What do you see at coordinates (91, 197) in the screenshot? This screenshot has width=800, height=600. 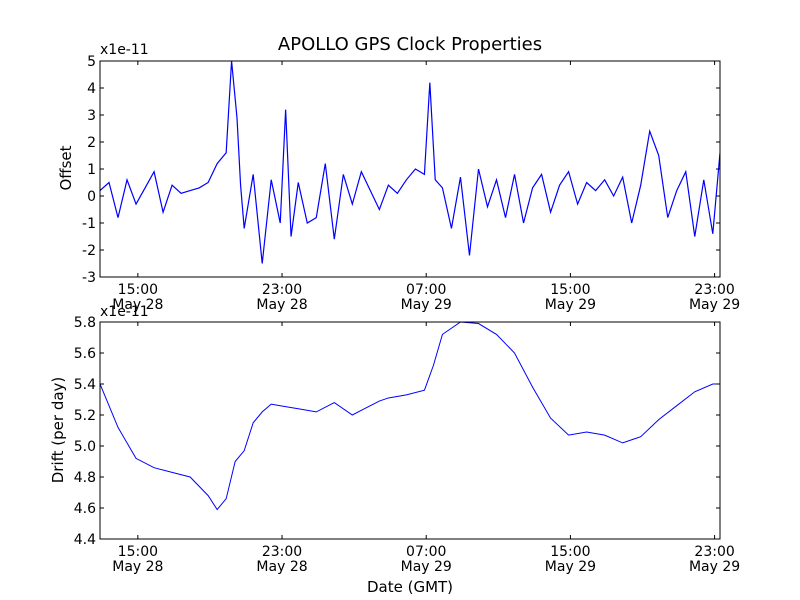 I see `offset-y-tick-label: 0` at bounding box center [91, 197].